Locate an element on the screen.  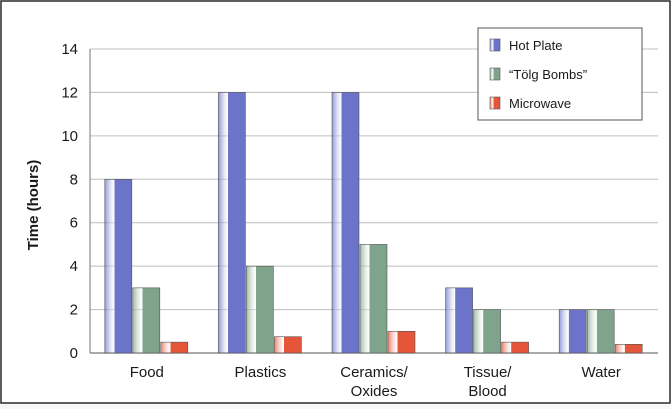
bar-microwave-food is located at coordinates (174, 347).